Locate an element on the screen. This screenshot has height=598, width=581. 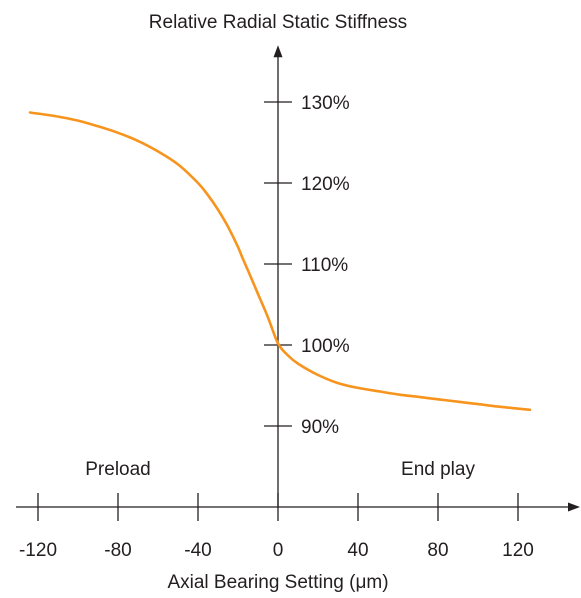
x-axis-label: Axial Bearing Setting (μm) is located at coordinates (277, 582).